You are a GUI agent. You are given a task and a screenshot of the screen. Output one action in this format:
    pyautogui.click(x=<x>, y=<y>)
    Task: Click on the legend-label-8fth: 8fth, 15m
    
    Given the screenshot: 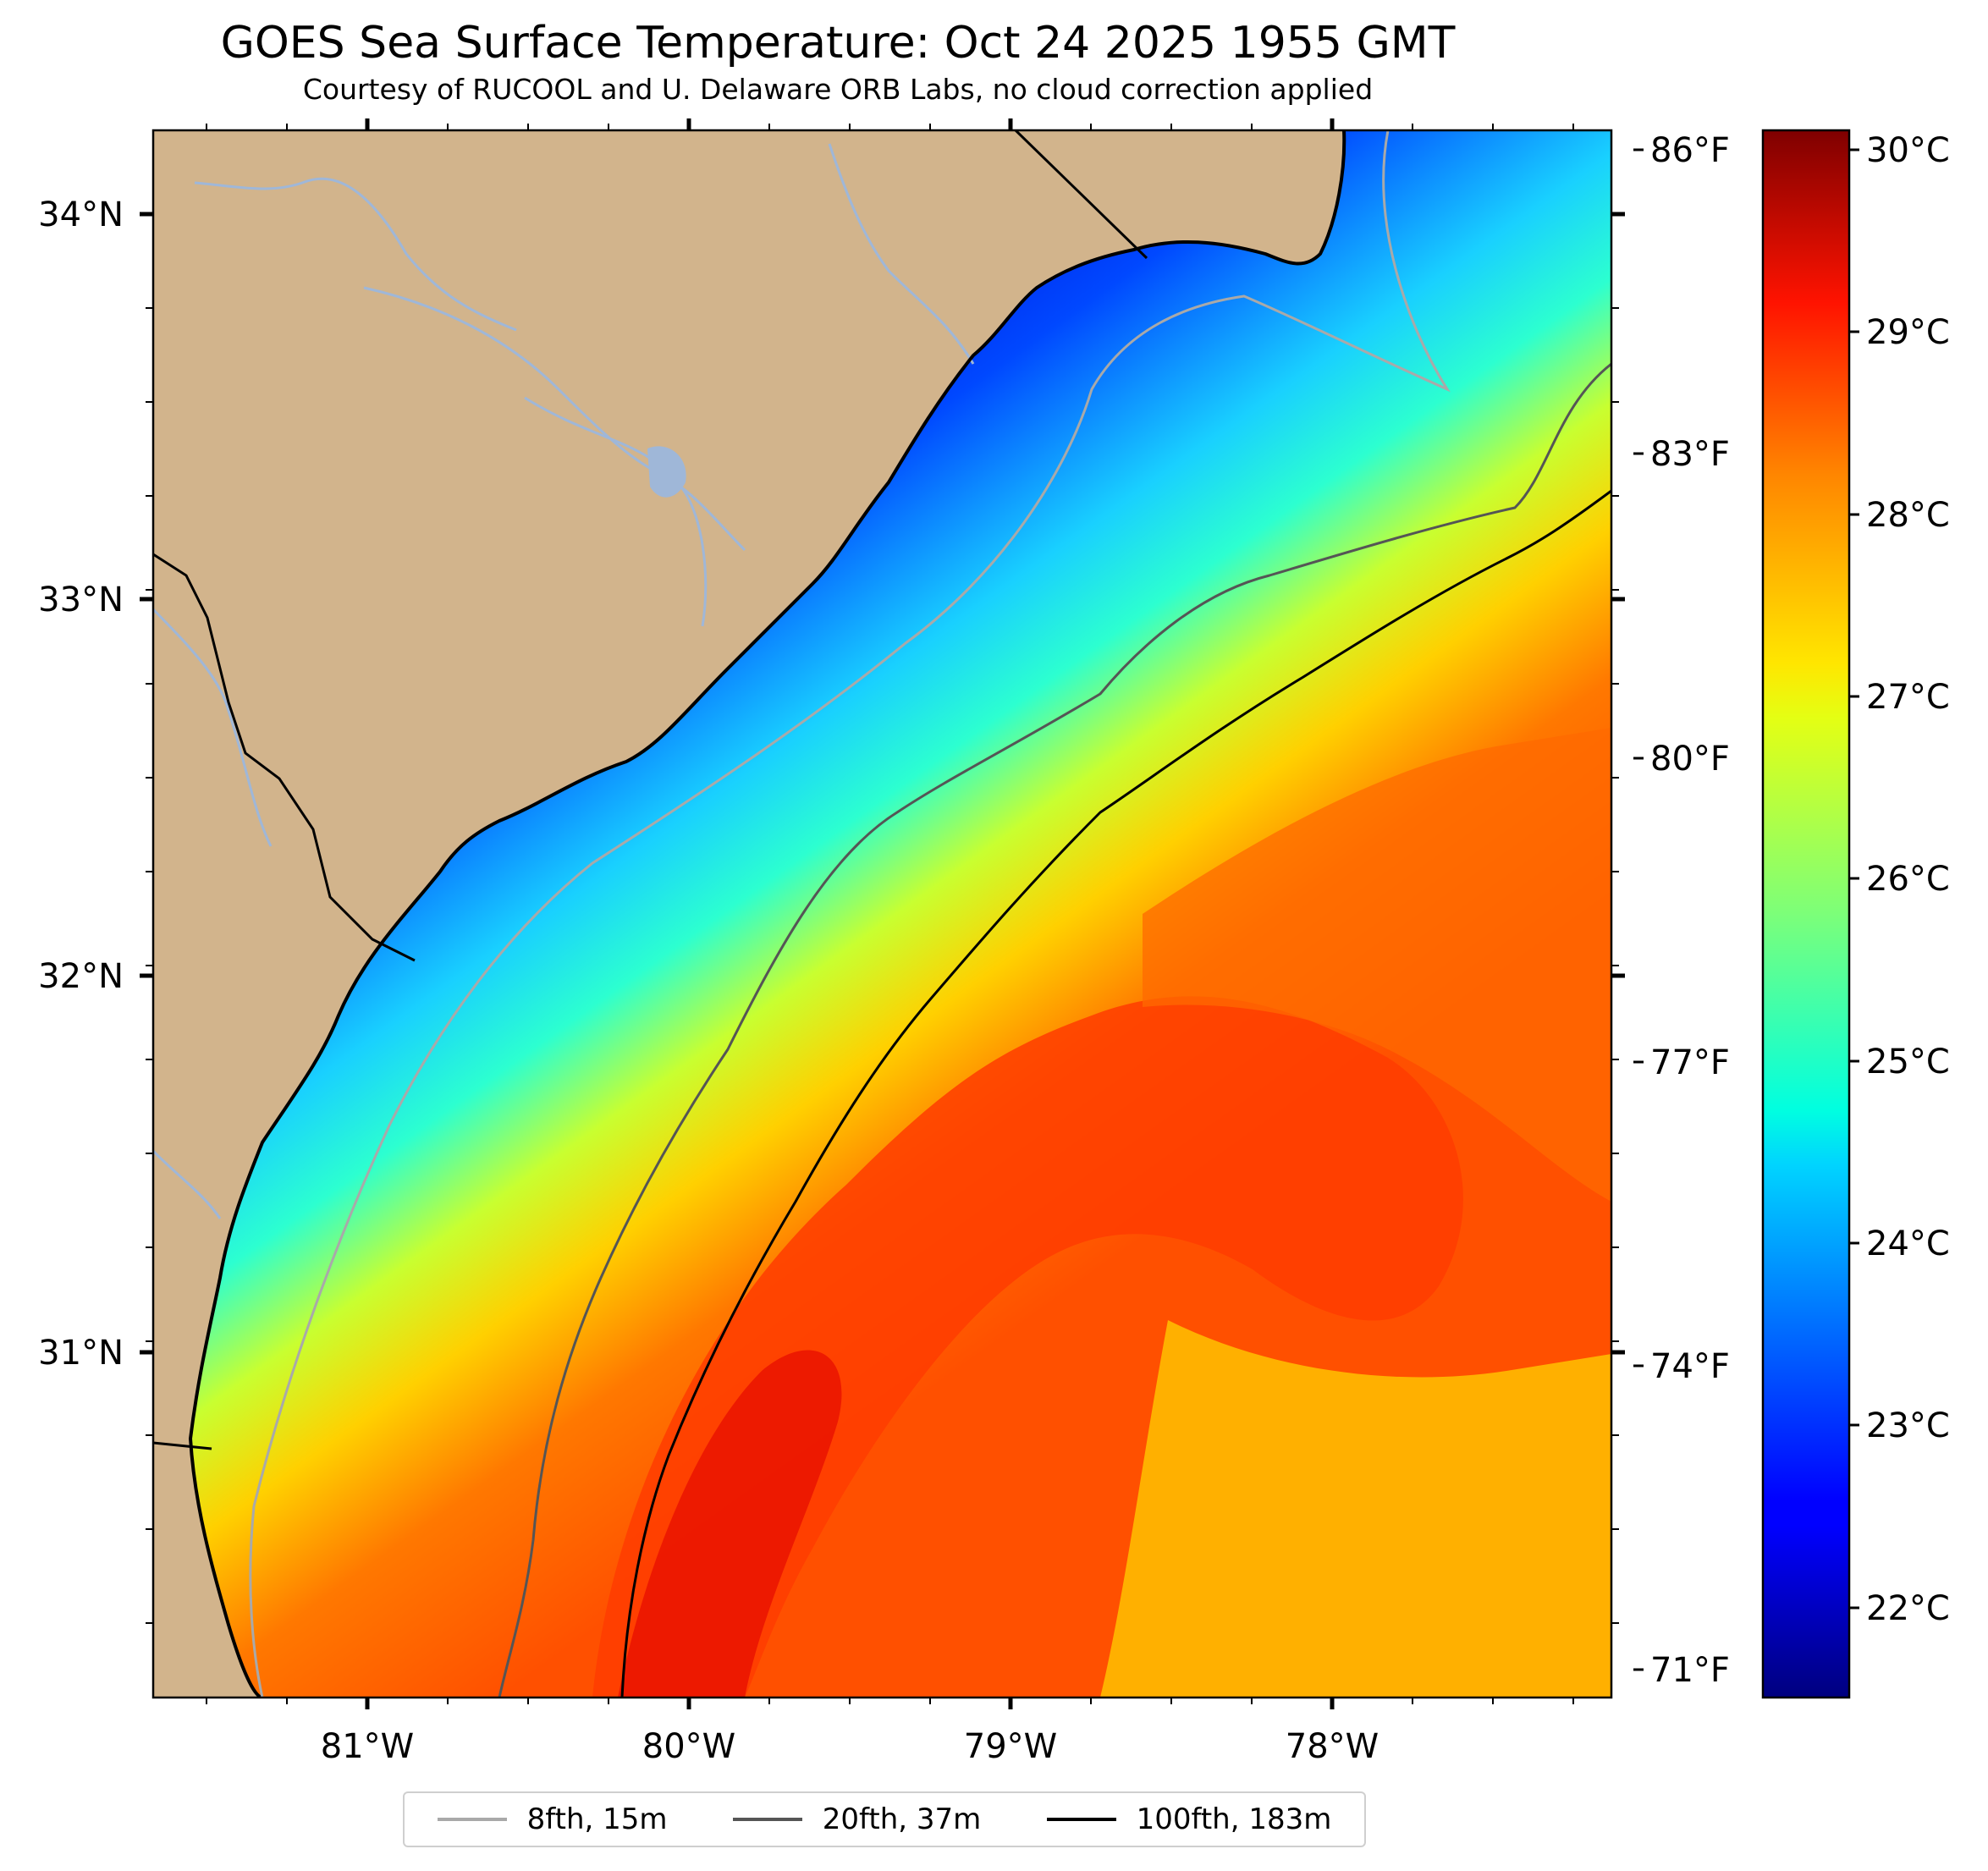 What is the action you would take?
    pyautogui.click(x=597, y=1819)
    